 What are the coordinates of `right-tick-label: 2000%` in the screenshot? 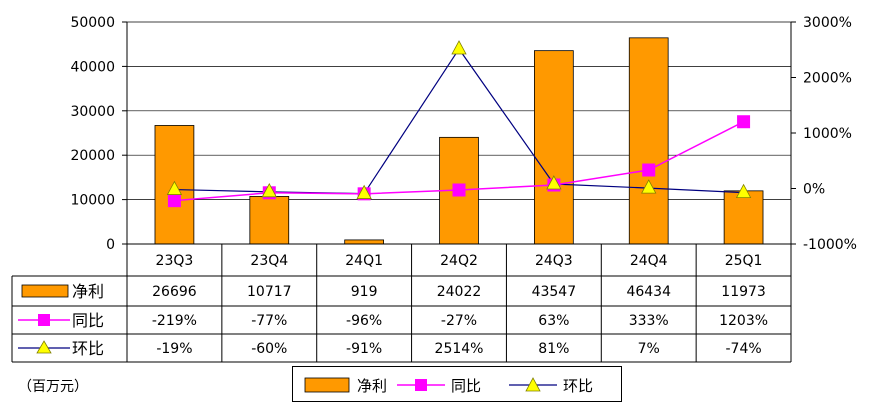 It's located at (827, 79).